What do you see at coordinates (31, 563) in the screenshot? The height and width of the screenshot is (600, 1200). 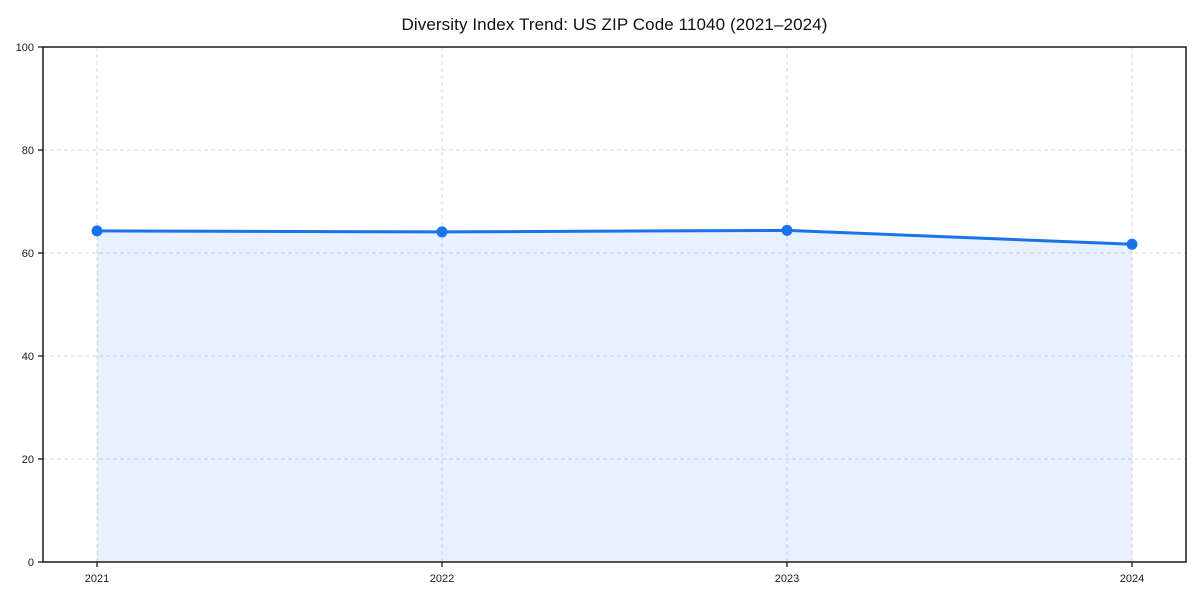 I see `y-axis-tick-label: 0` at bounding box center [31, 563].